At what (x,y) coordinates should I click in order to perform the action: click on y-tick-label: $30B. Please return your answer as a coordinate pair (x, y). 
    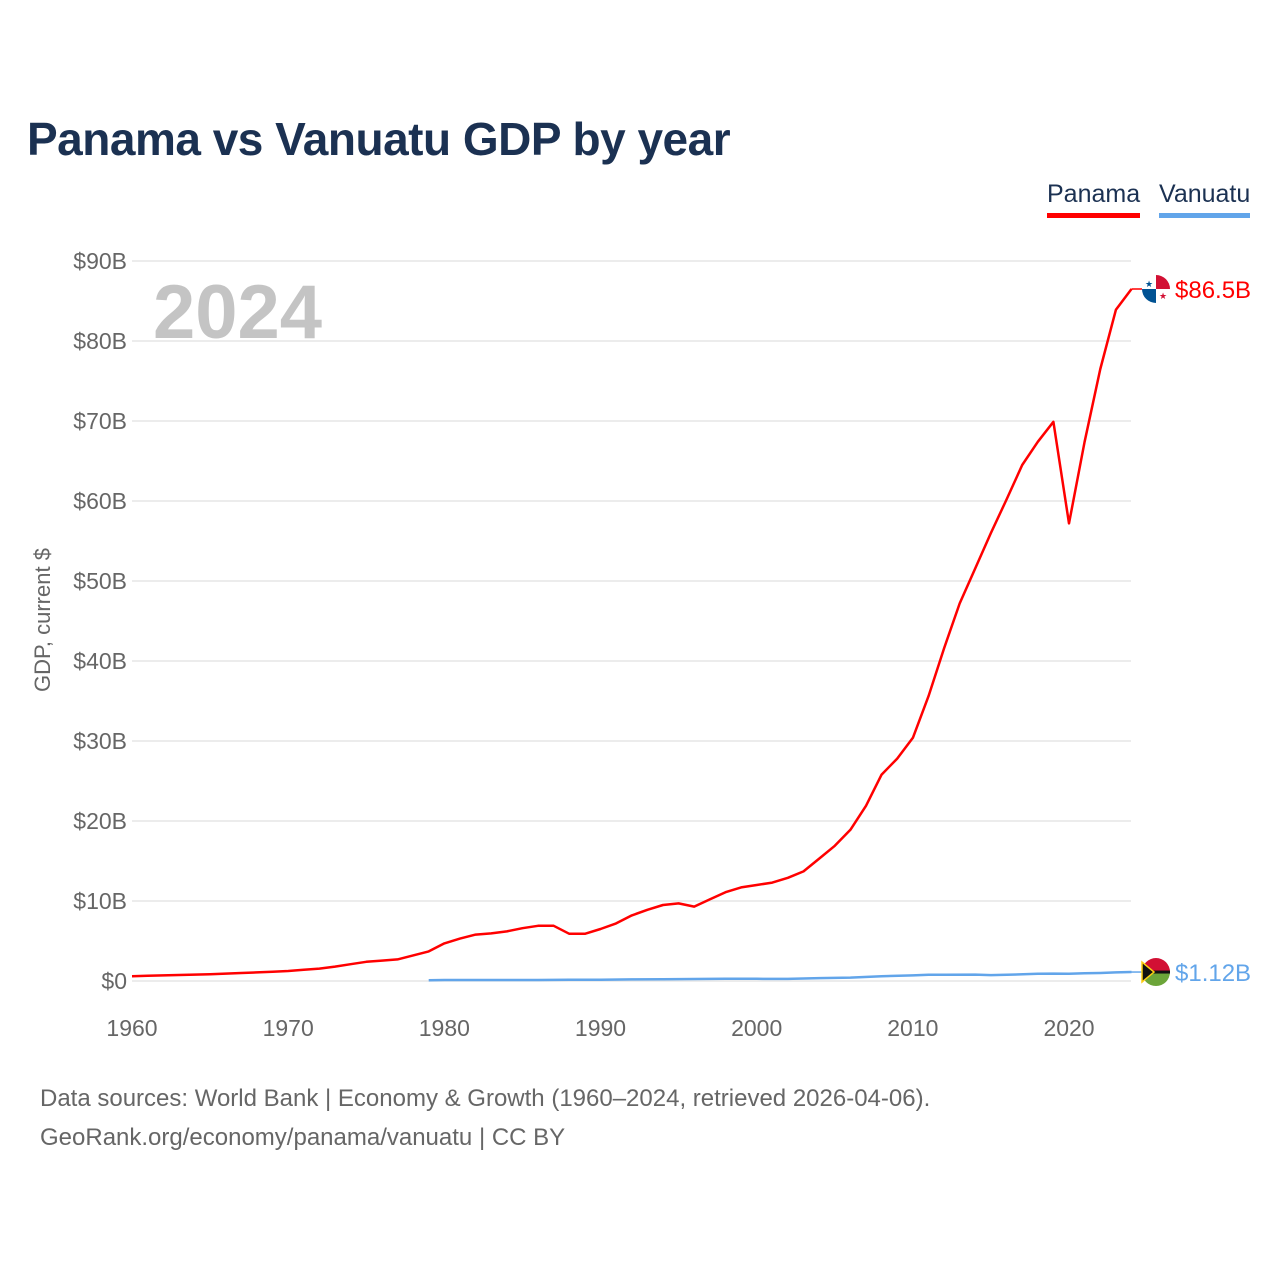
    Looking at the image, I should click on (100, 741).